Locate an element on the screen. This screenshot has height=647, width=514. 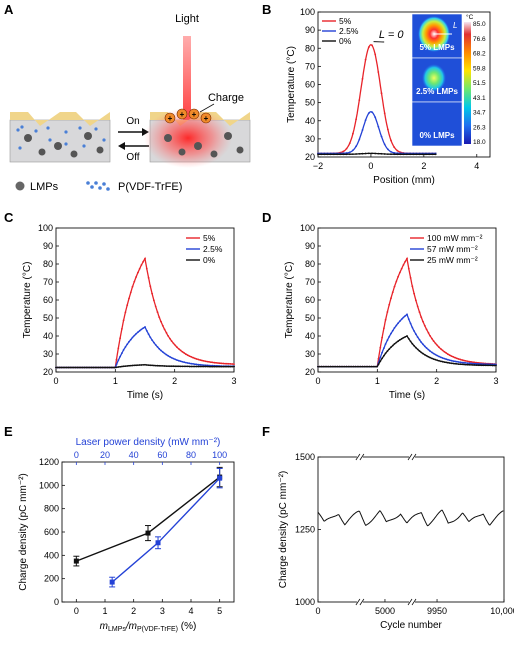
y-tick-label: 0 is located at coordinates (56, 602).